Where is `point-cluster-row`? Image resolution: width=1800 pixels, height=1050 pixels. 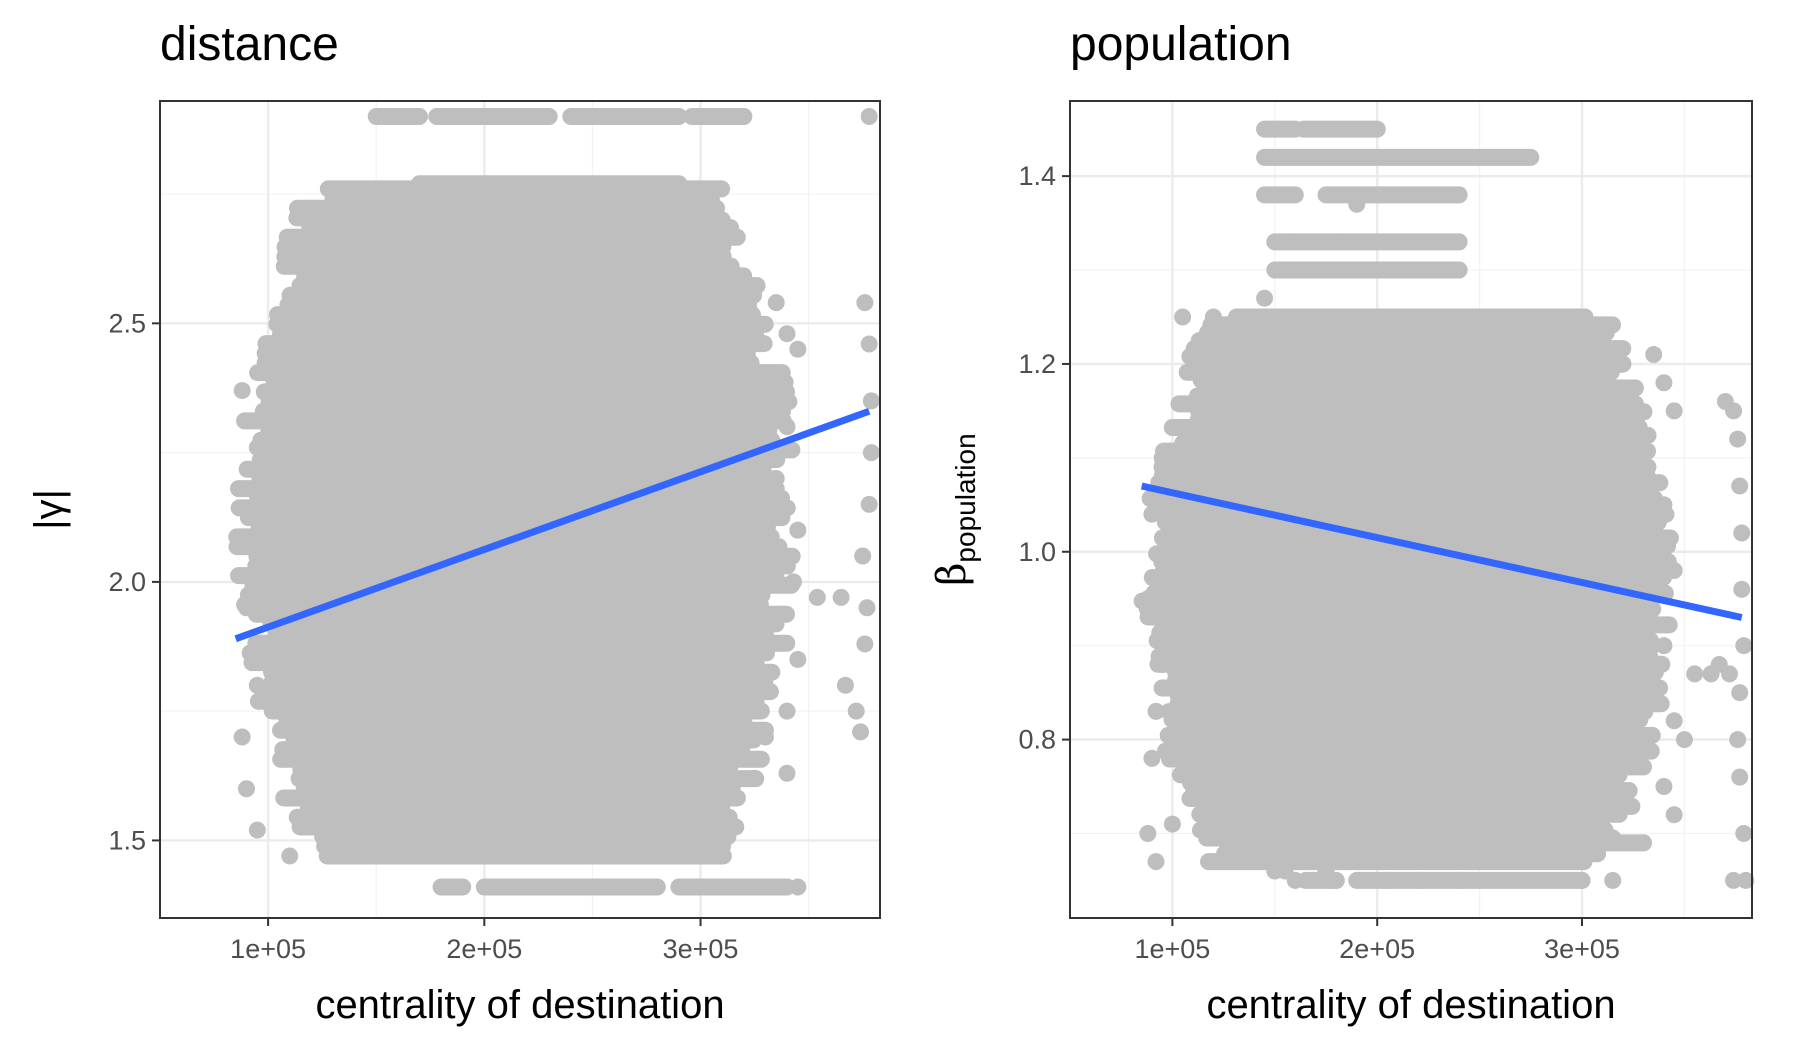 point-cluster-row is located at coordinates (1410, 317).